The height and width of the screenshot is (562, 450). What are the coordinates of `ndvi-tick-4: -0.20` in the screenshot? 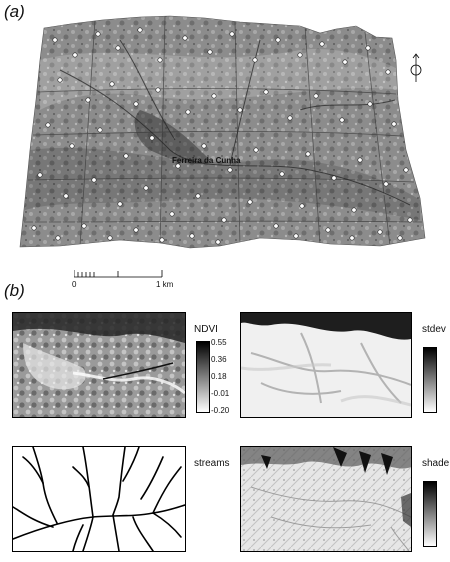 It's located at (220, 410).